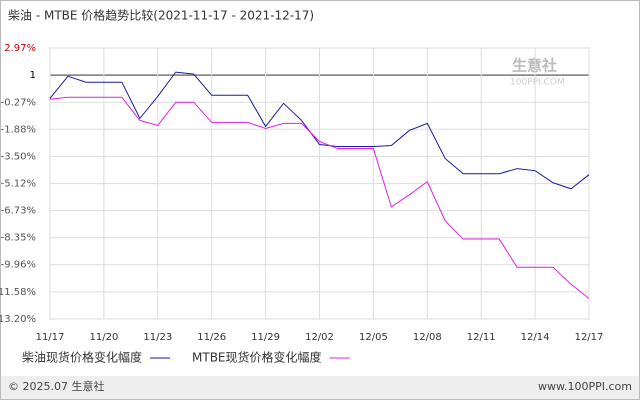 This screenshot has height=400, width=640. I want to click on y-tick-label: -6.73%, so click(18, 211).